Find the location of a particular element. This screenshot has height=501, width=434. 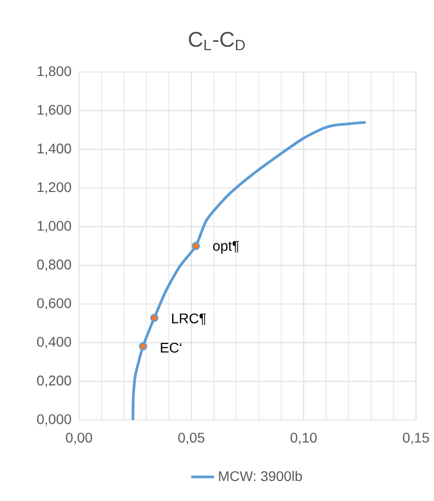

y-tick-label: 1,400 is located at coordinates (55, 150).